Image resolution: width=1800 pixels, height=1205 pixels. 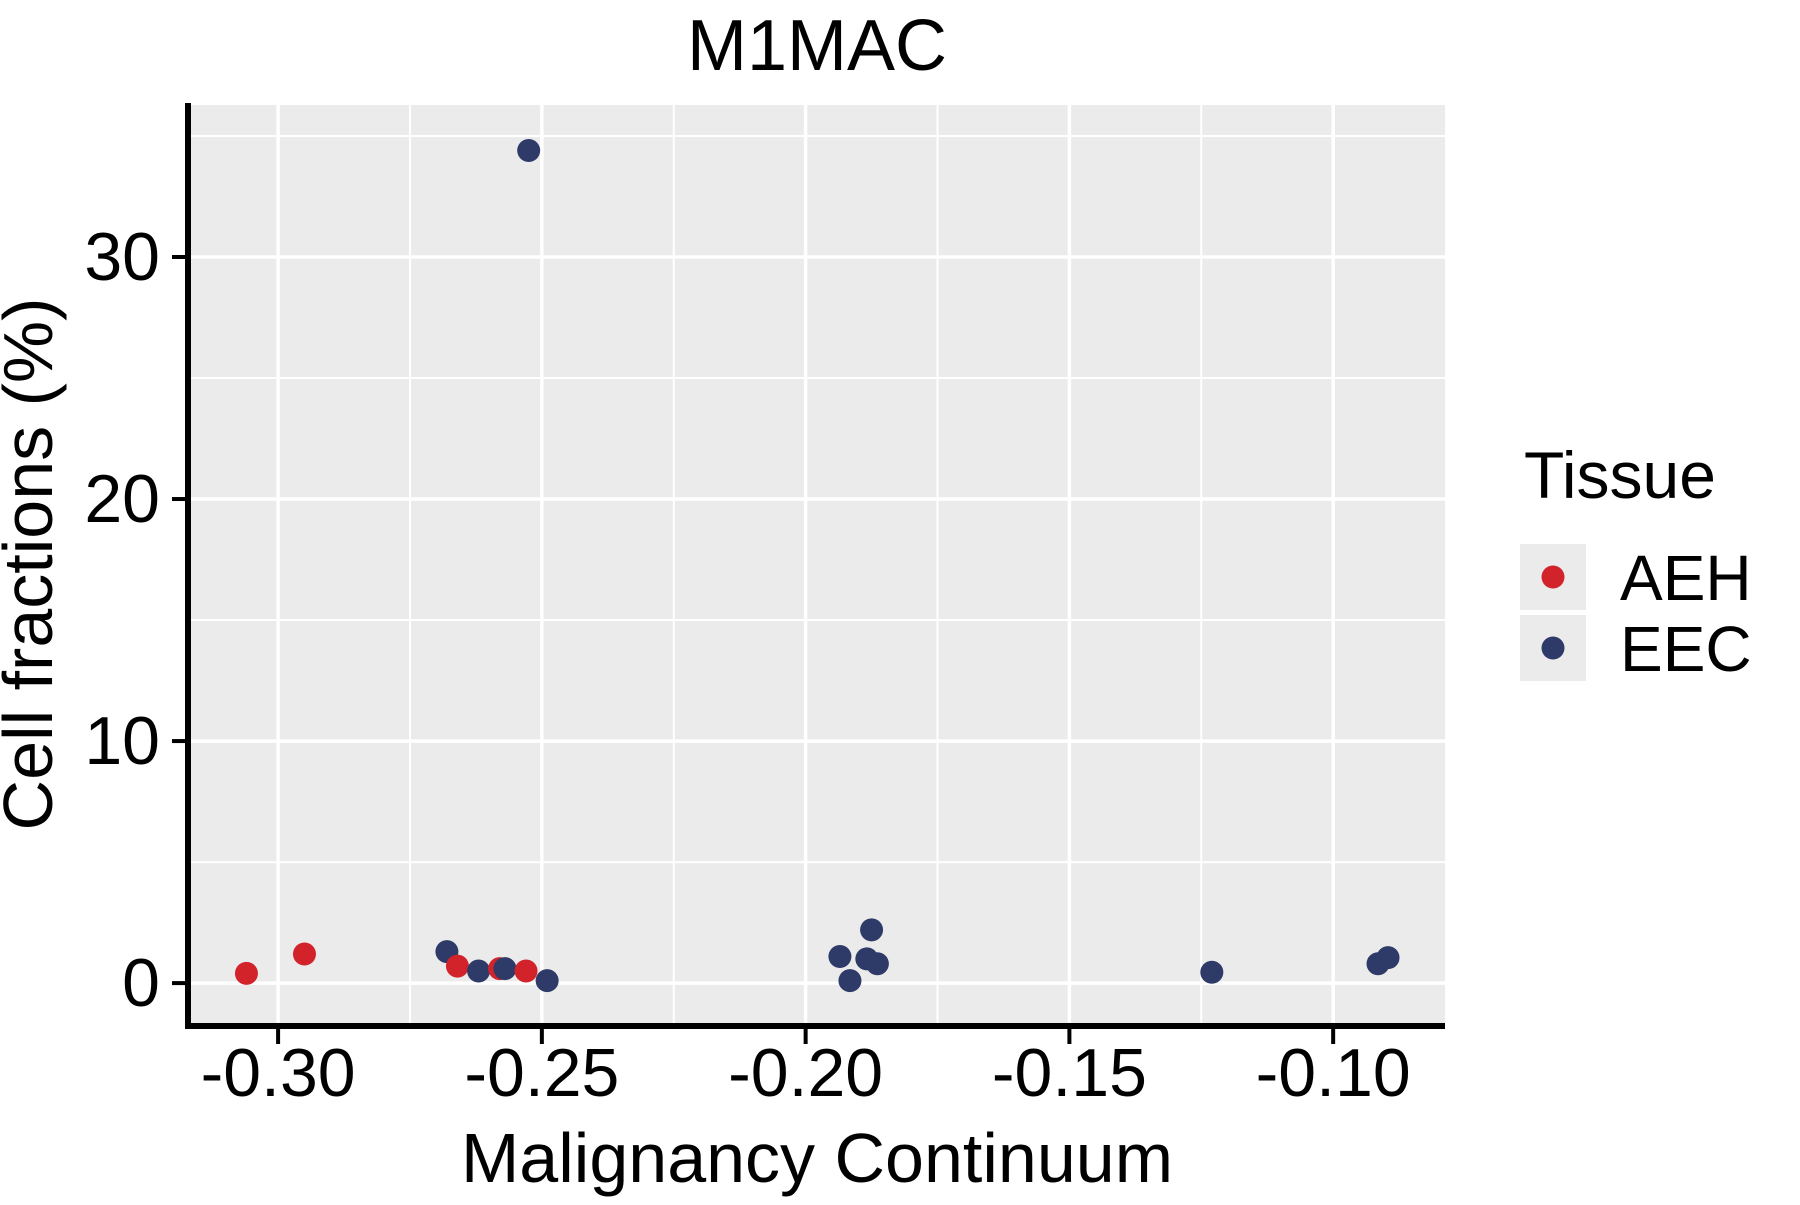 I want to click on y-tick-label: 20, so click(x=122, y=499).